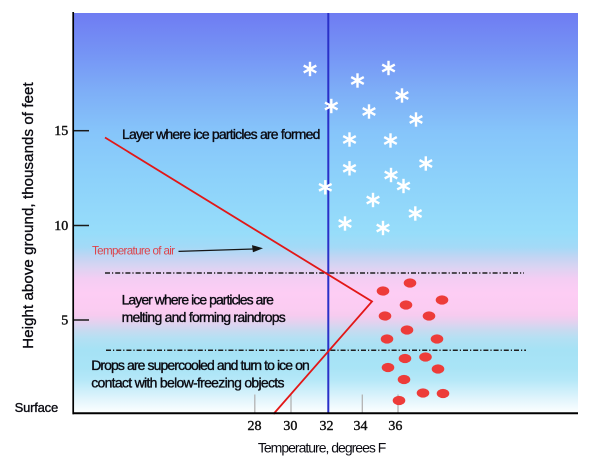 This screenshot has width=600, height=471. I want to click on svg-text: Surface, so click(36, 407).